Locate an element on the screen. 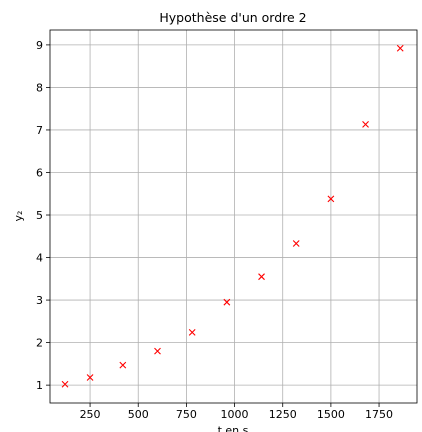 The height and width of the screenshot is (432, 422). y-tick-label: 6 is located at coordinates (39, 172).